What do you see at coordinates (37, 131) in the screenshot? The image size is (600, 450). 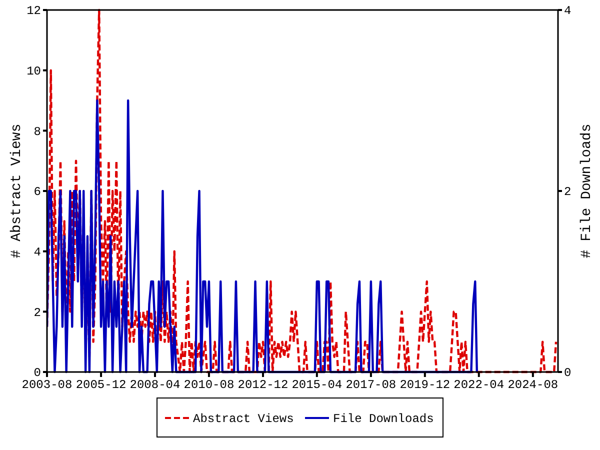 I see `y-tick-label: 8` at bounding box center [37, 131].